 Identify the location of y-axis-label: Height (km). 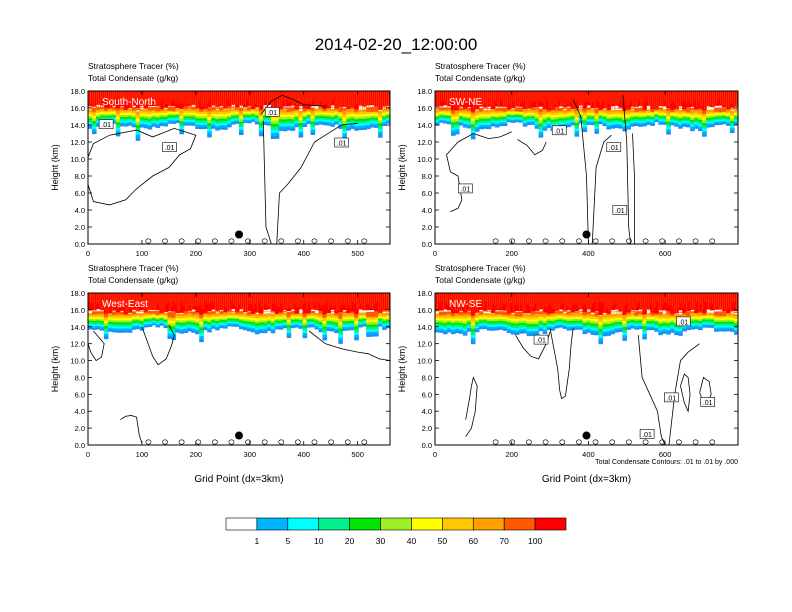
(402, 369).